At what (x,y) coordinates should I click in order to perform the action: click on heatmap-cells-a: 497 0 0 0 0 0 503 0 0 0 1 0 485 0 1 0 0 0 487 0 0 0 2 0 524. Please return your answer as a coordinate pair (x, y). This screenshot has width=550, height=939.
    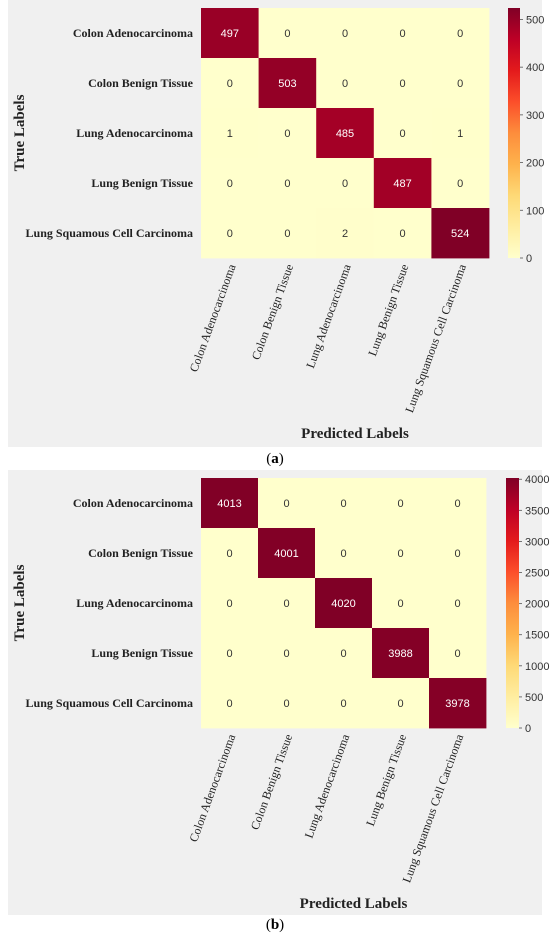
    Looking at the image, I should click on (345, 133).